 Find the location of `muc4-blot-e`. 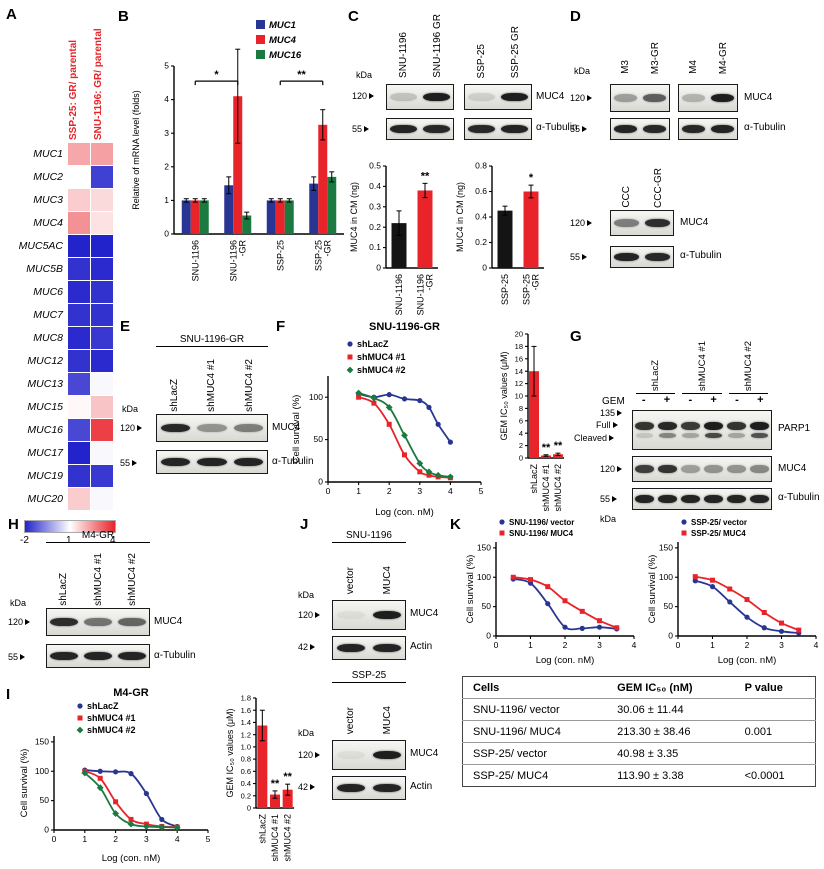

muc4-blot-e is located at coordinates (212, 428).